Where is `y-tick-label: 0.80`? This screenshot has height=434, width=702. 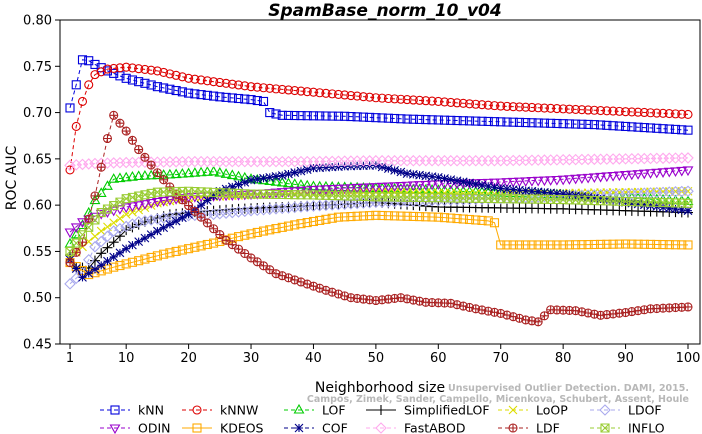 y-tick-label: 0.80 is located at coordinates (37, 21).